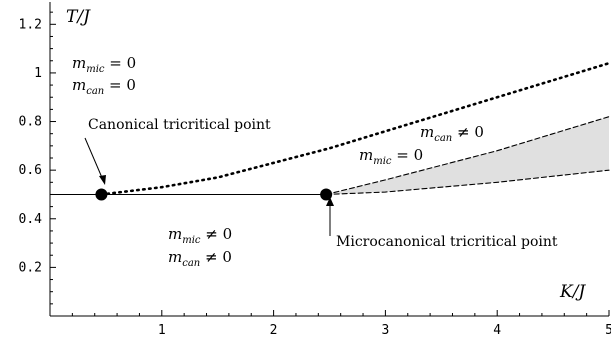  I want to click on region-label-bottom-line2: mcan ≠ 0, so click(200, 258).